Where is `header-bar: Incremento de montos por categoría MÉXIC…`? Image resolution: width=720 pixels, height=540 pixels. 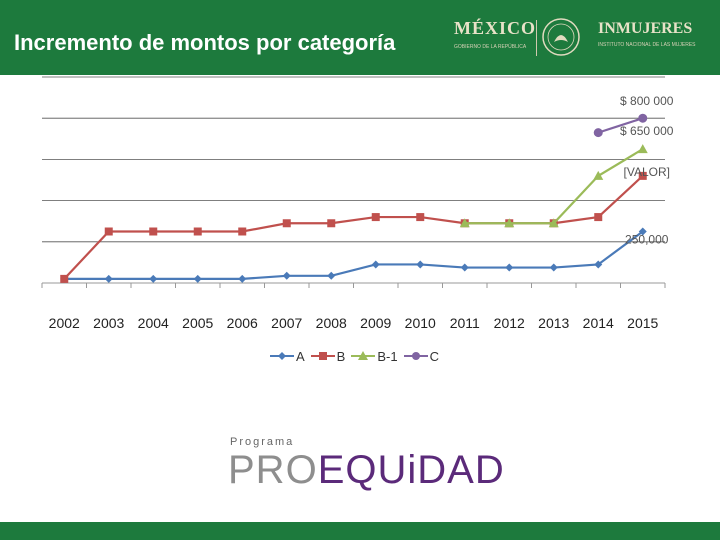 header-bar: Incremento de montos por categoría MÉXIC… is located at coordinates (360, 37).